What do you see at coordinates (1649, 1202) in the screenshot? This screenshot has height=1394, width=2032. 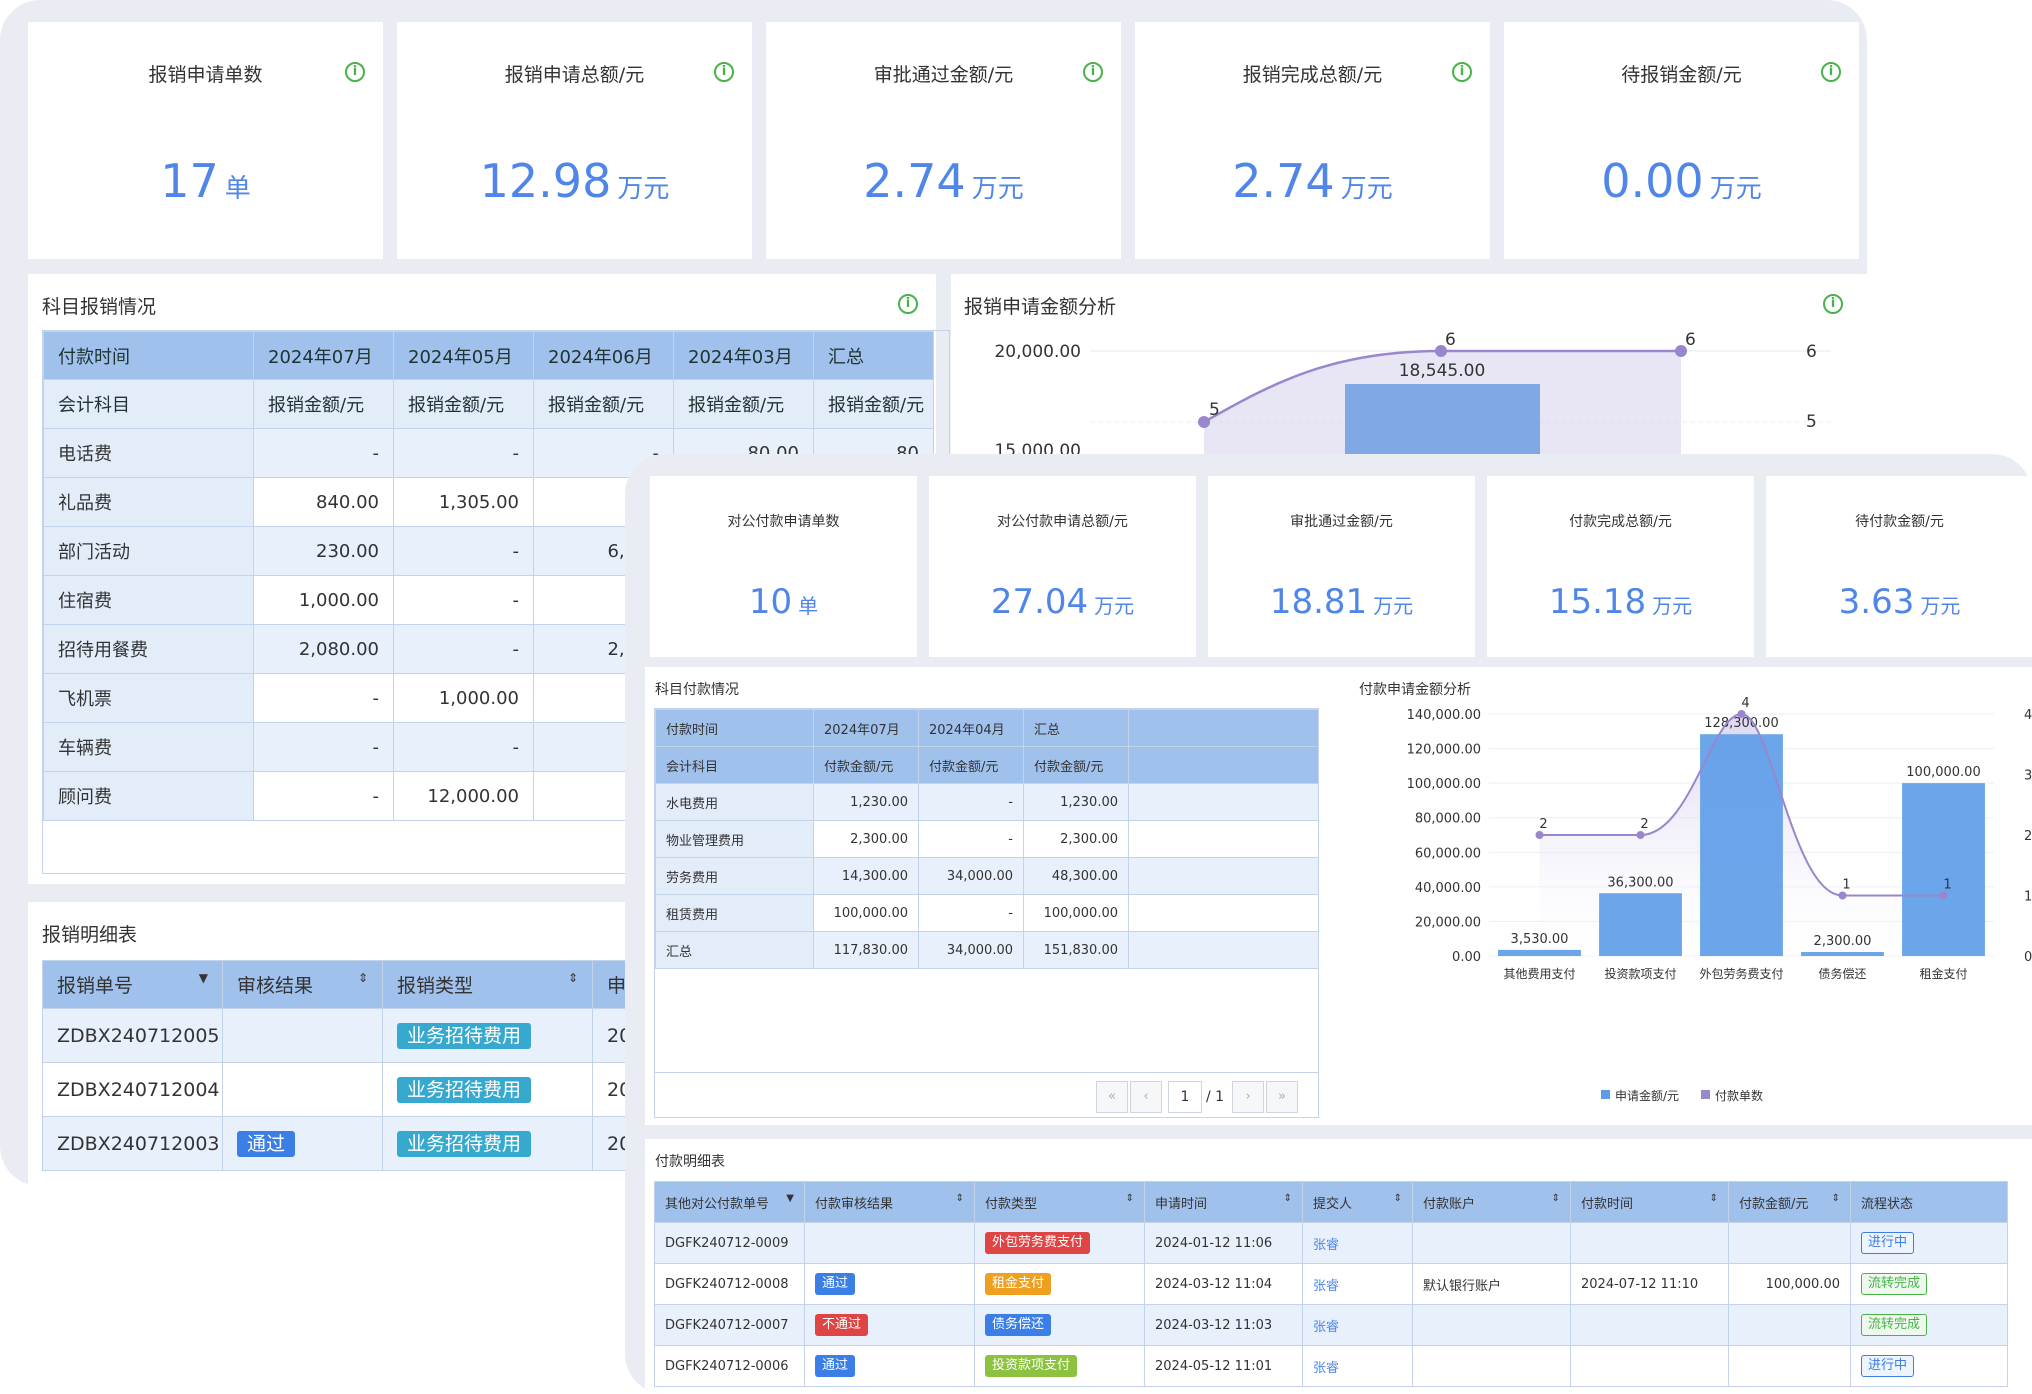 I see `header-cell: 付款时间 ⇕` at bounding box center [1649, 1202].